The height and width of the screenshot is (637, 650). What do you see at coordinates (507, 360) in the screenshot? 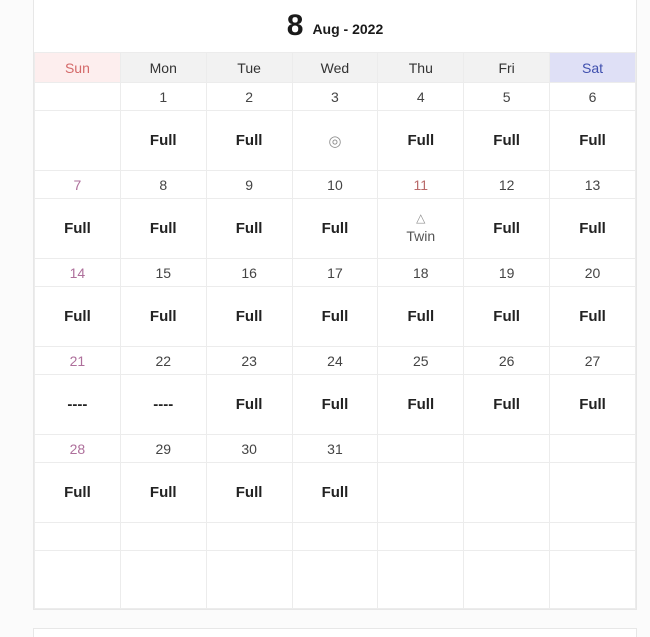
I see `date-cell-26: 26` at bounding box center [507, 360].